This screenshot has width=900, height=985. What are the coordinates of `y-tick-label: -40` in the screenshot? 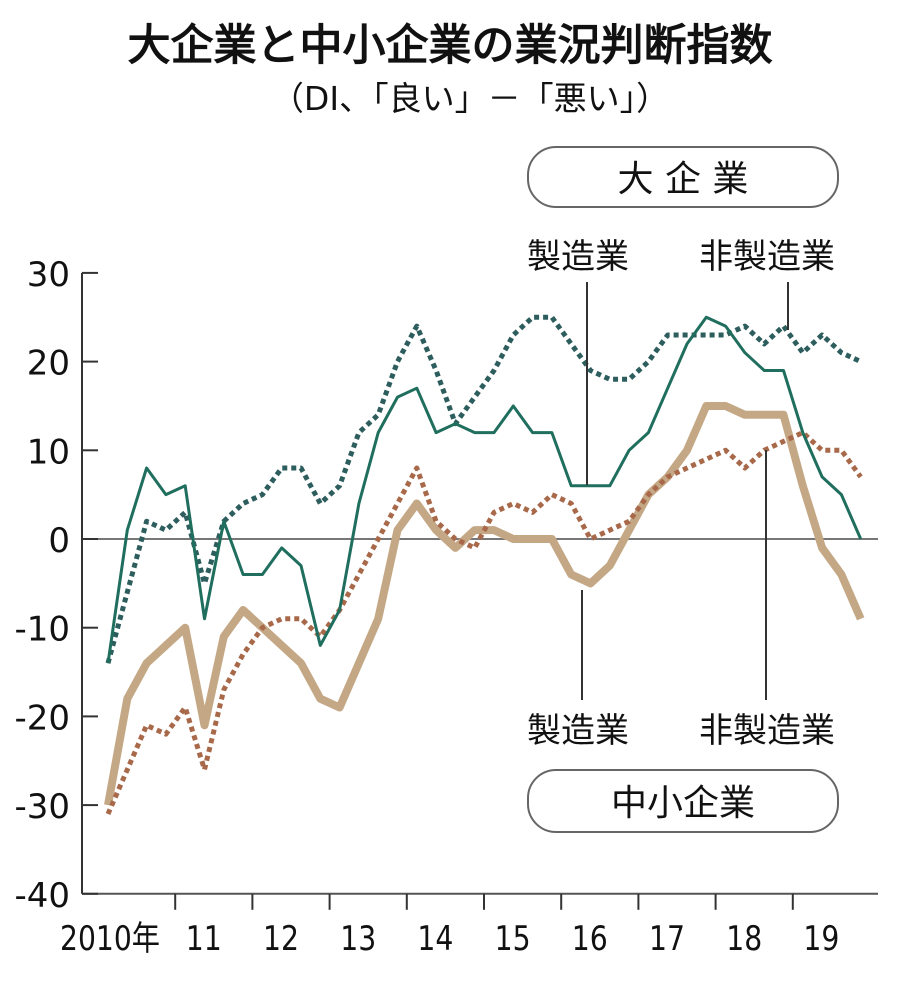 It's located at (42, 896).